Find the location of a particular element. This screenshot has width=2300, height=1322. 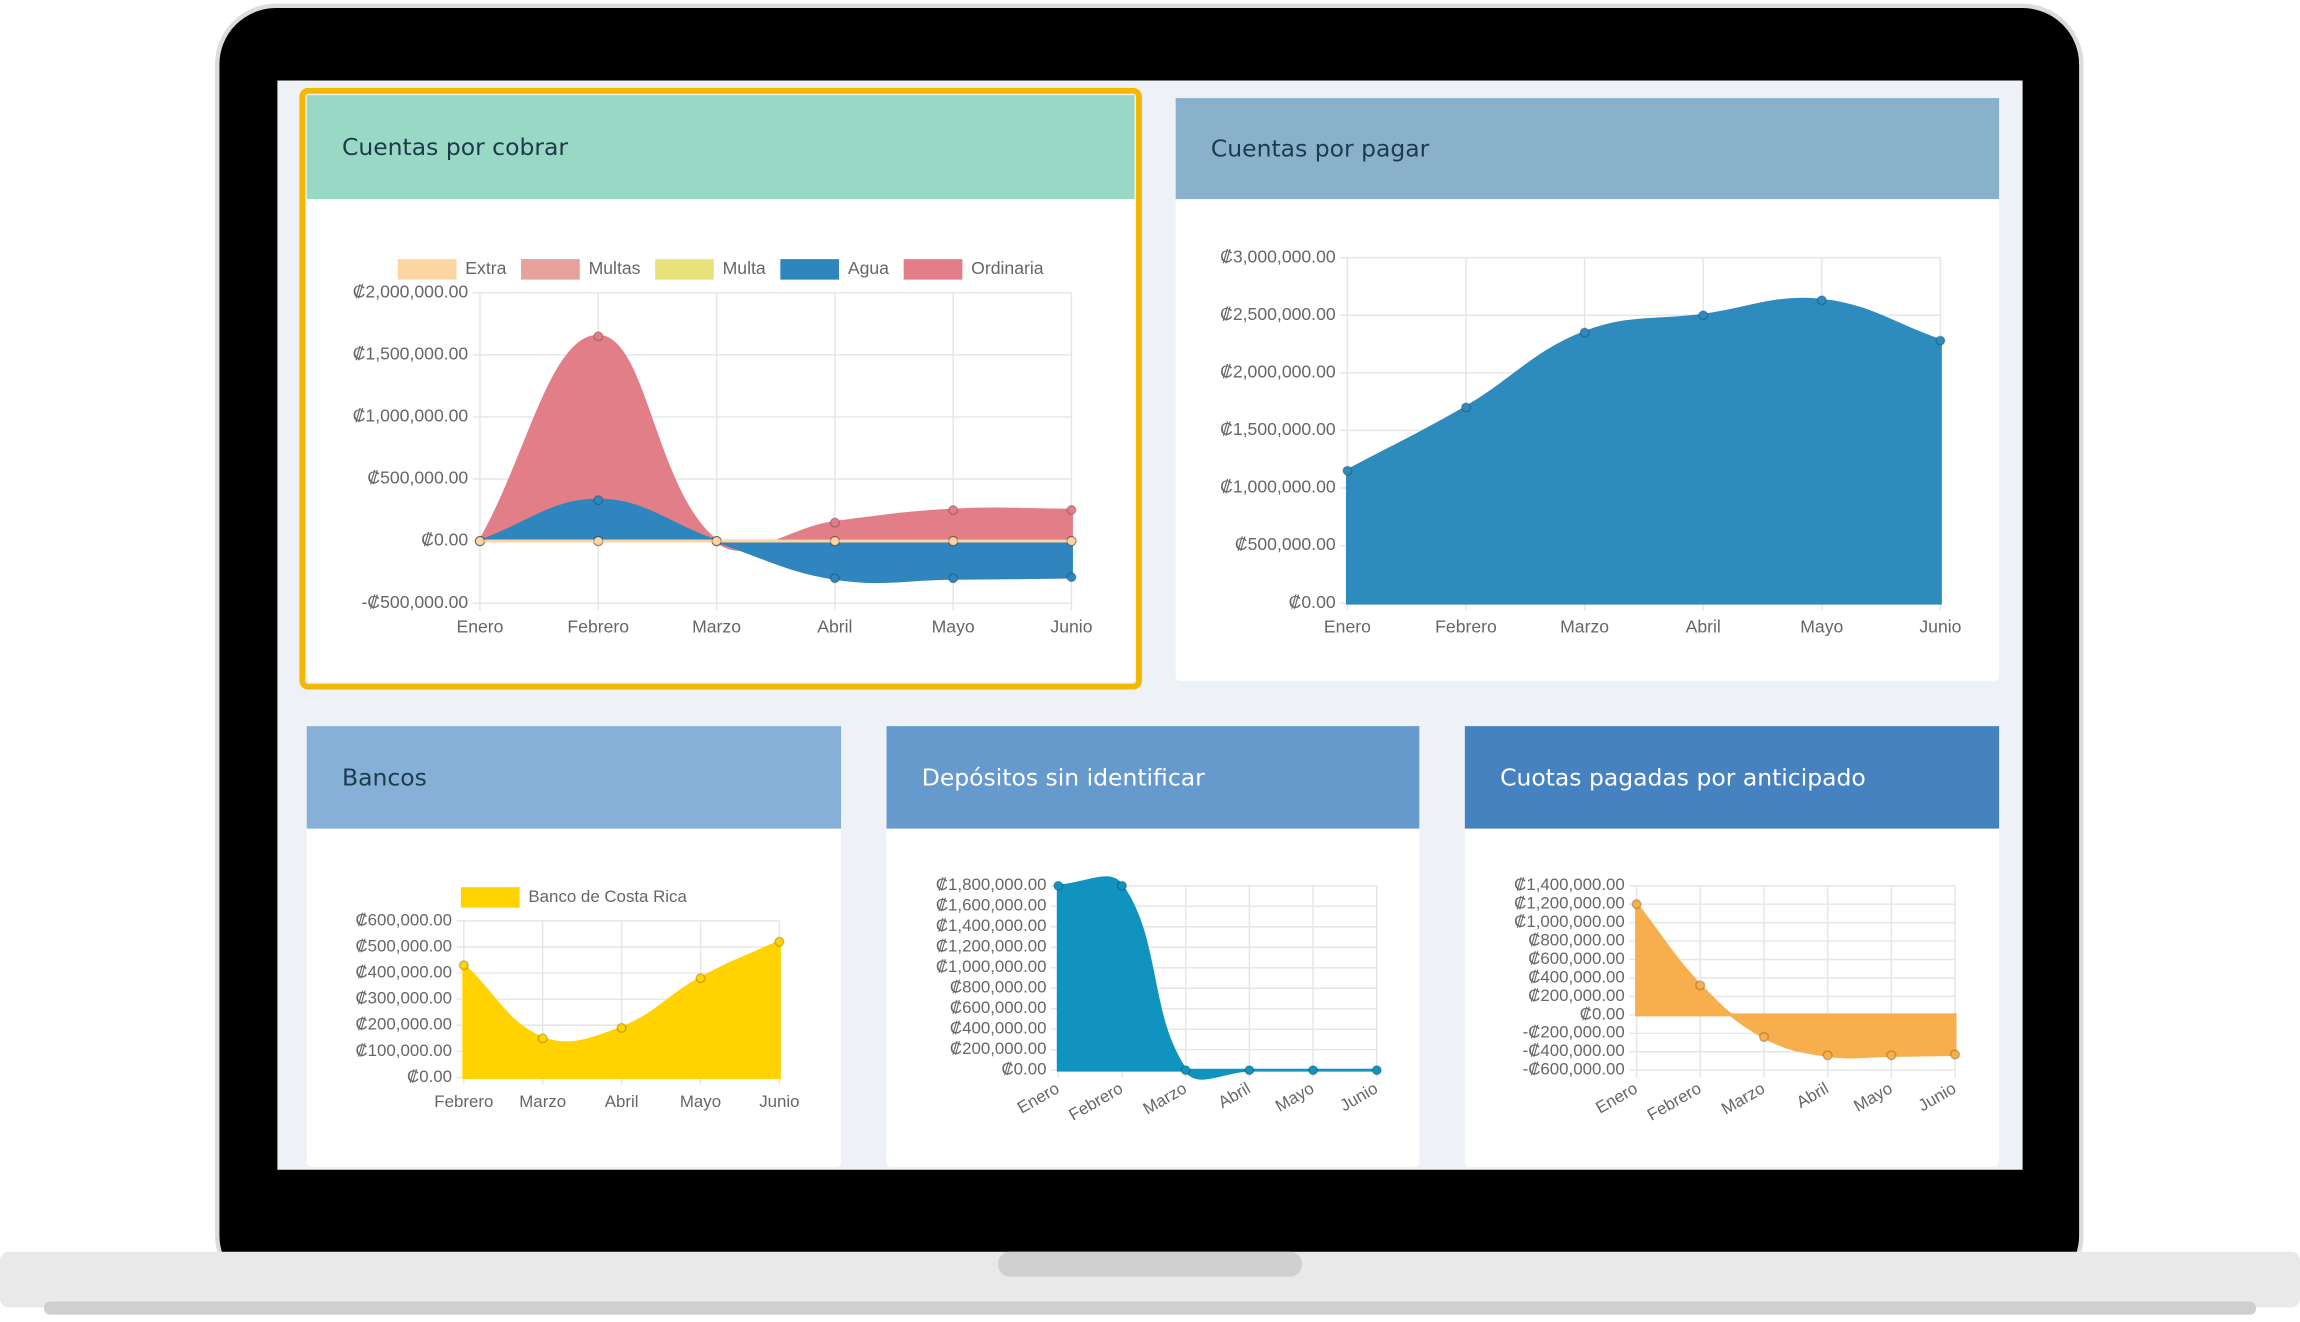

laptop-notch is located at coordinates (1150, 1264).